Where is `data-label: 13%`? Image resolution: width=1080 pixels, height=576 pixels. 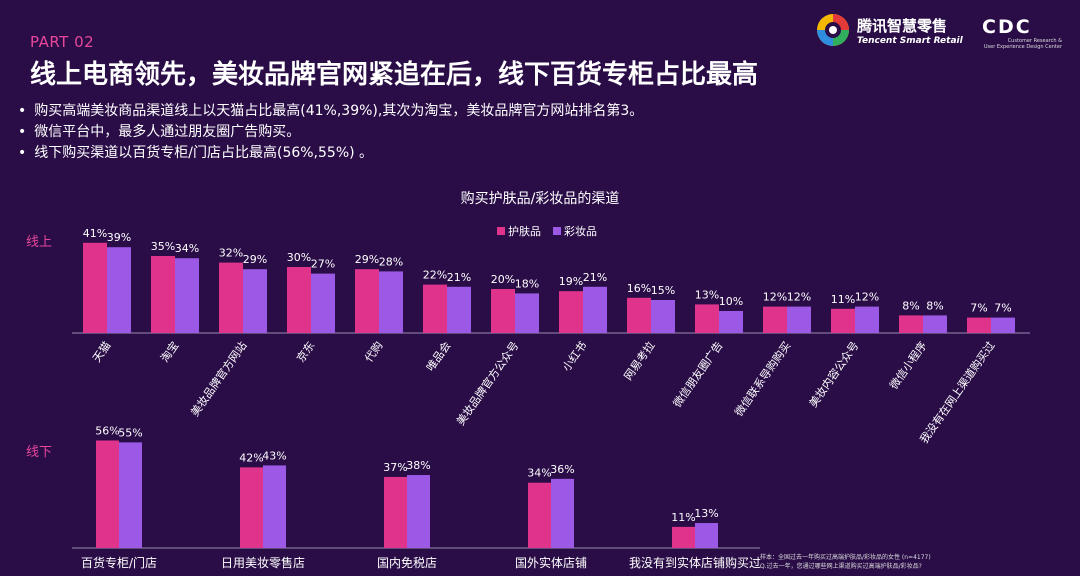
data-label: 13% is located at coordinates (707, 294).